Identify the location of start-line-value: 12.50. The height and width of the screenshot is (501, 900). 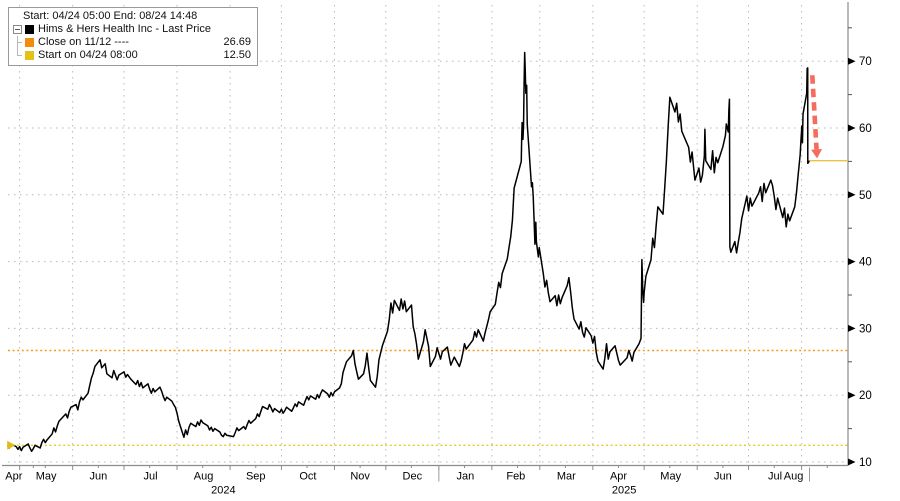
(237, 55).